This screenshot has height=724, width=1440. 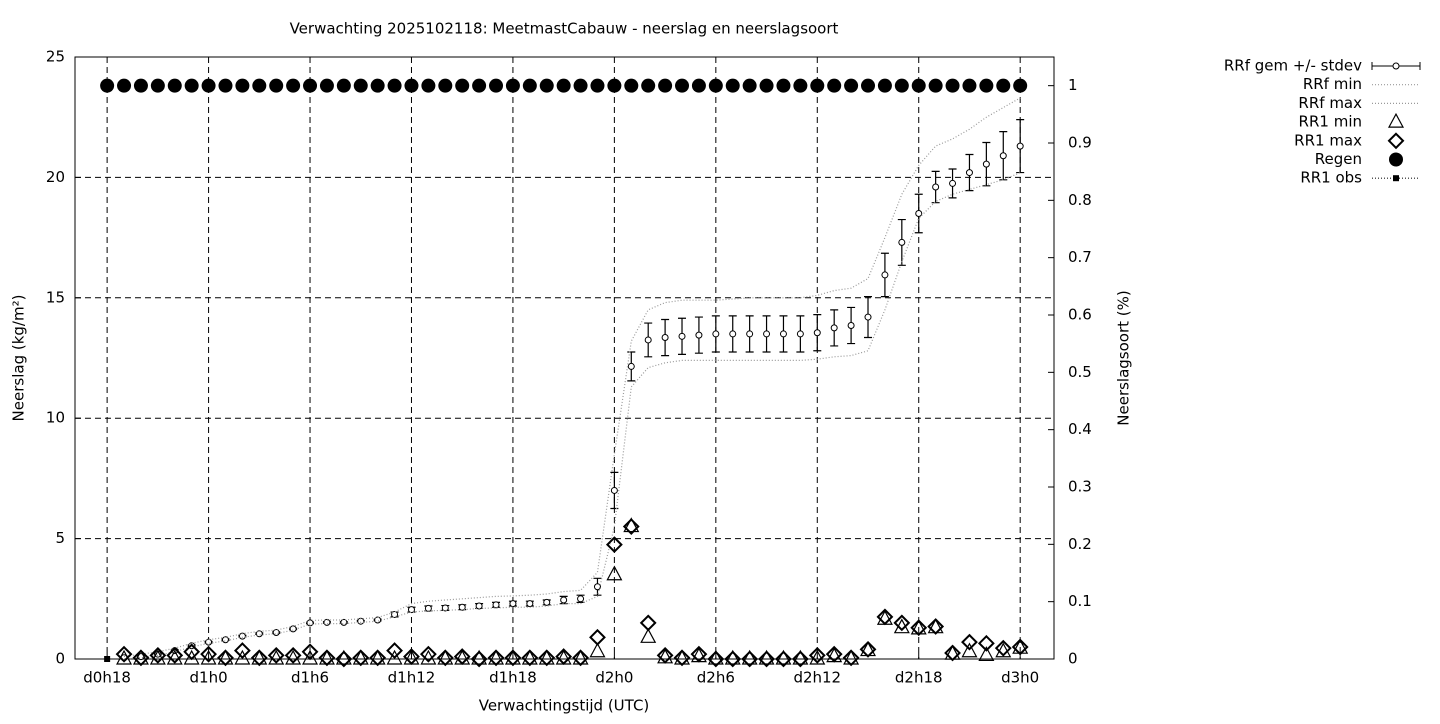 I want to click on y2-tick-label: 0.1, so click(x=1080, y=601).